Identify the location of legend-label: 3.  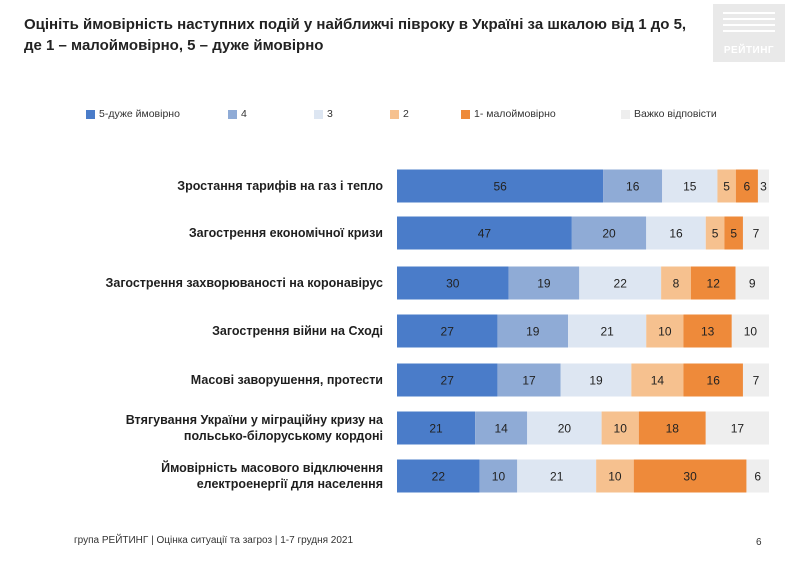
(330, 114).